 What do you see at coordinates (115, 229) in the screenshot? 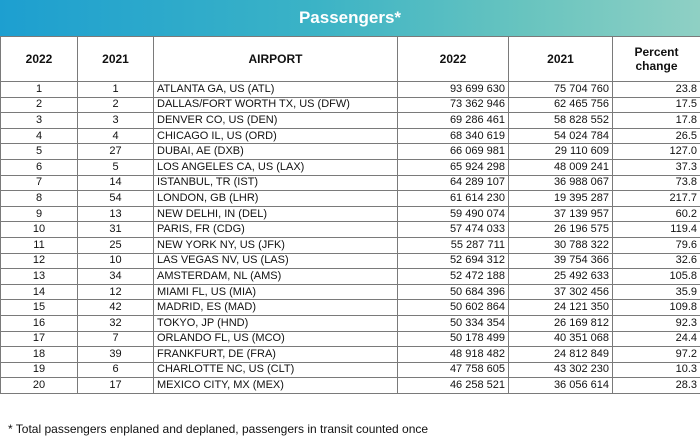
I see `rank-2021-cell: 31` at bounding box center [115, 229].